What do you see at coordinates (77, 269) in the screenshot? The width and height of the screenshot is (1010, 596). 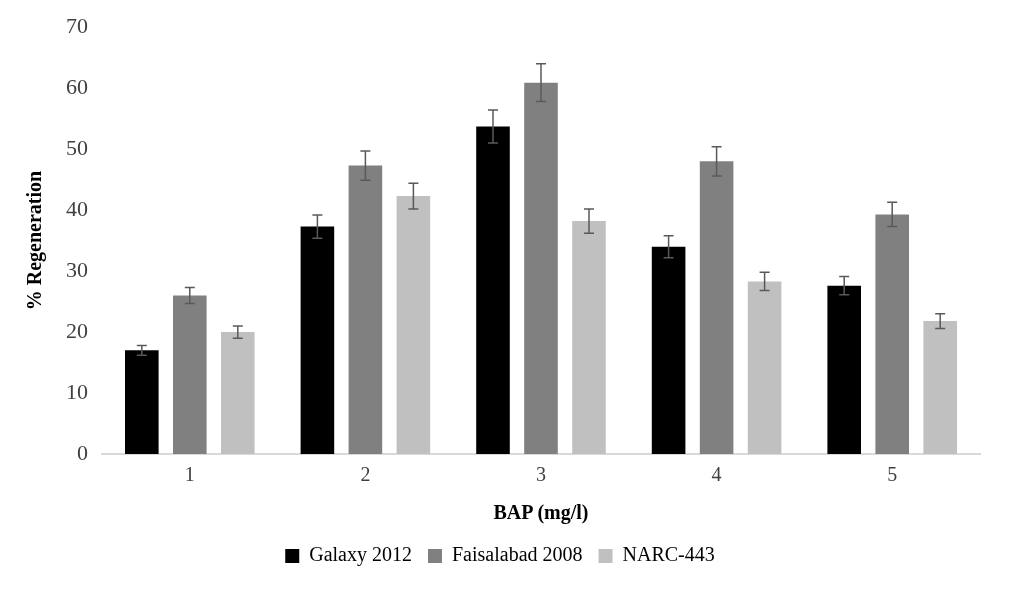 I see `y-tick-label: 30` at bounding box center [77, 269].